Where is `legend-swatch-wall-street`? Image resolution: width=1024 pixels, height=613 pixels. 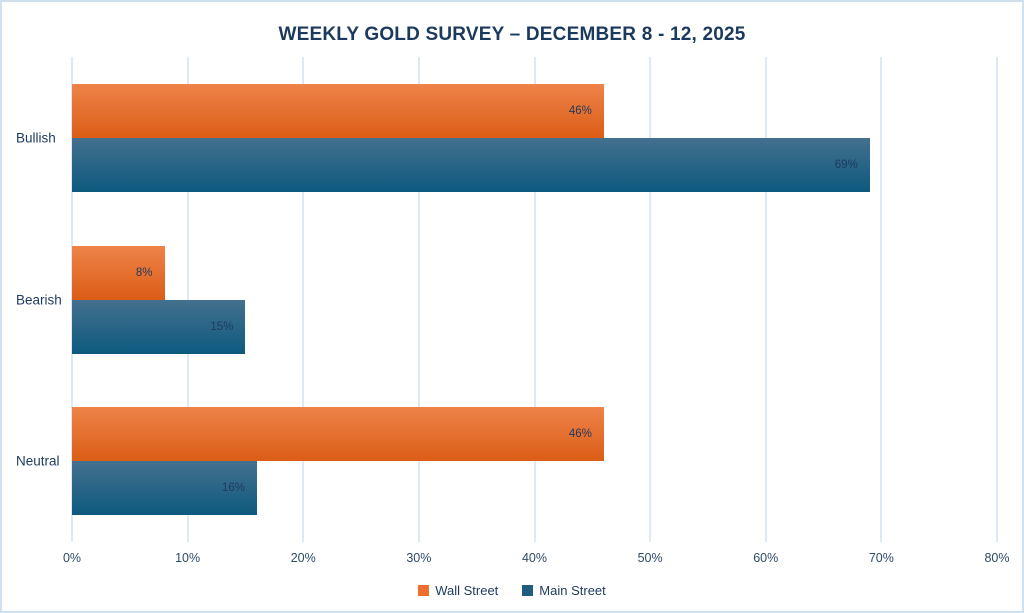
legend-swatch-wall-street is located at coordinates (424, 590).